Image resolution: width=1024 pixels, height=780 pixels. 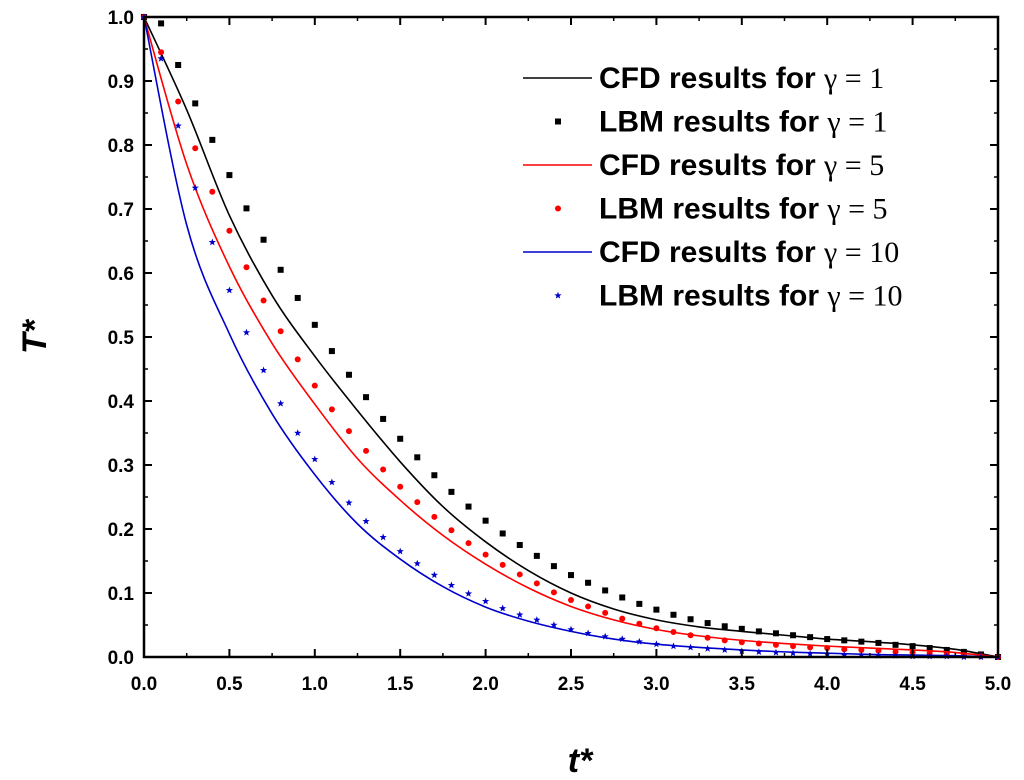 What do you see at coordinates (121, 338) in the screenshot?
I see `y-tick-label: 0.5` at bounding box center [121, 338].